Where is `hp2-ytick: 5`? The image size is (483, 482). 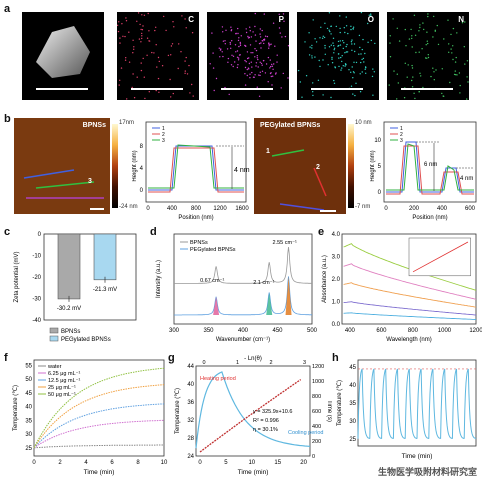
hp2-ytick: 5 is located at coordinates (380, 167).